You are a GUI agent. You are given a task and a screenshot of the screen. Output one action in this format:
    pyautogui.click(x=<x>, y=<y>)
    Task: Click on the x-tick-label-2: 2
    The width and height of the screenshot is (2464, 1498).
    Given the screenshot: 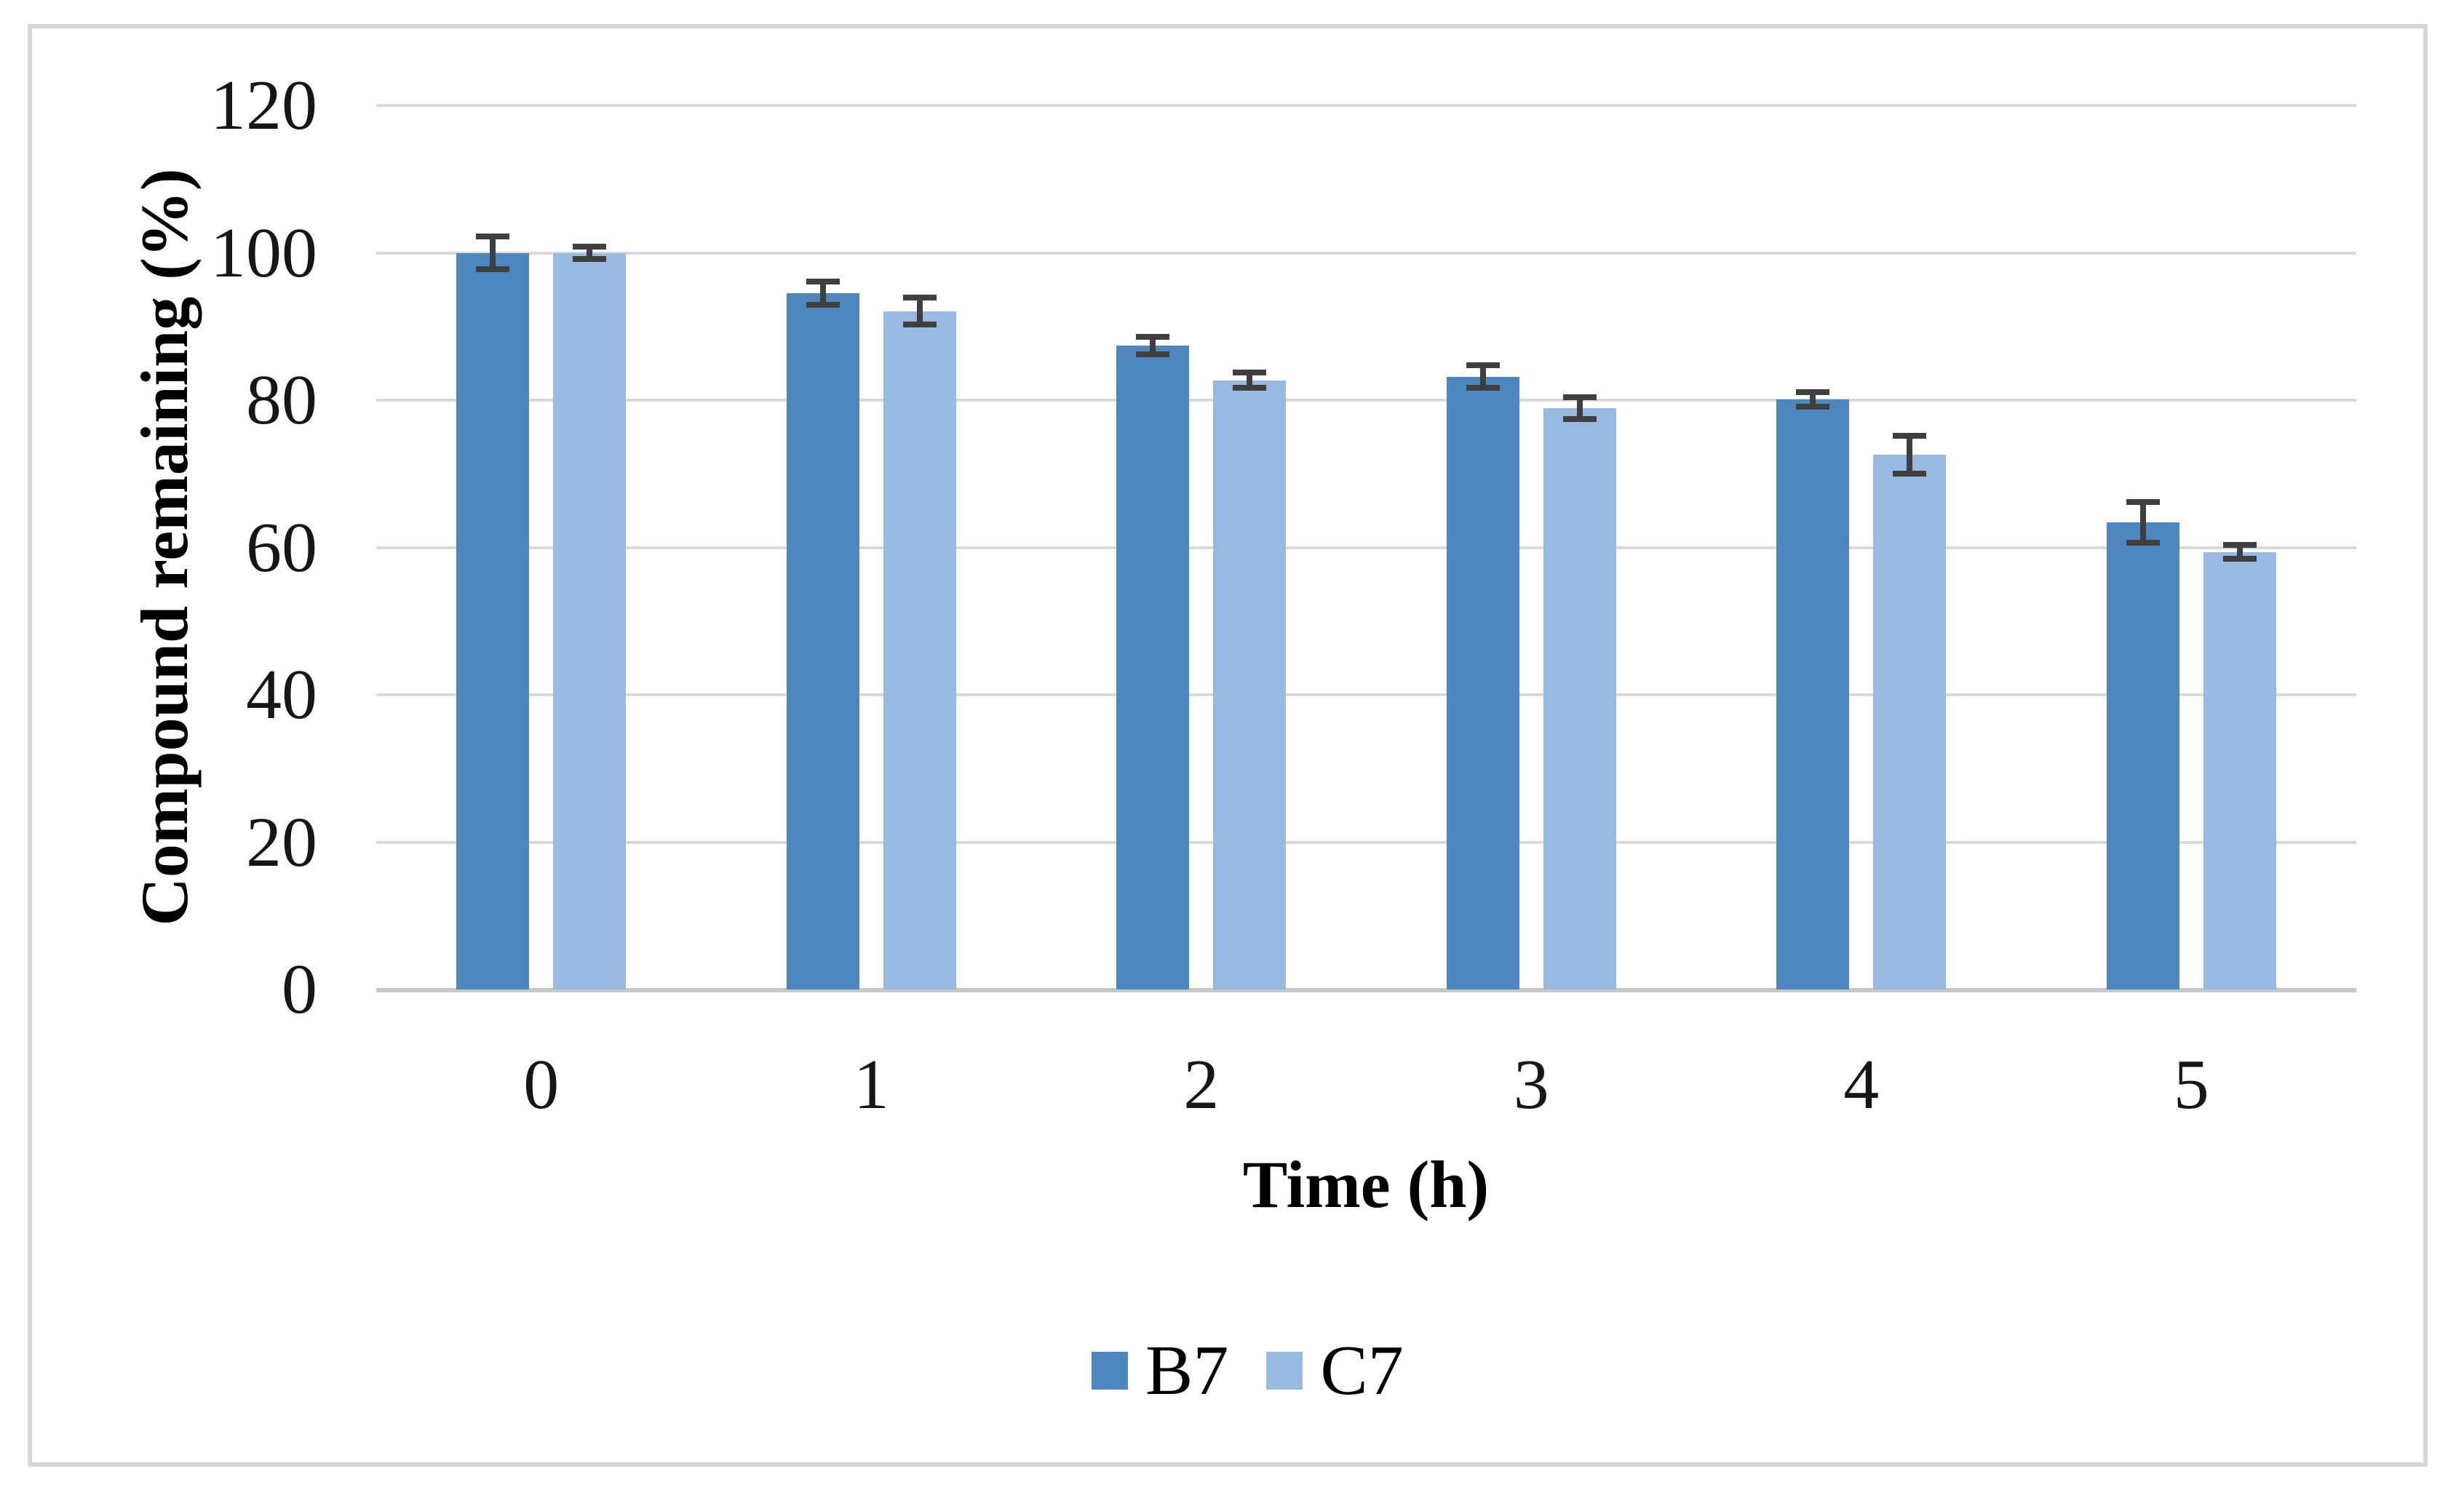 What is the action you would take?
    pyautogui.click(x=1201, y=1084)
    